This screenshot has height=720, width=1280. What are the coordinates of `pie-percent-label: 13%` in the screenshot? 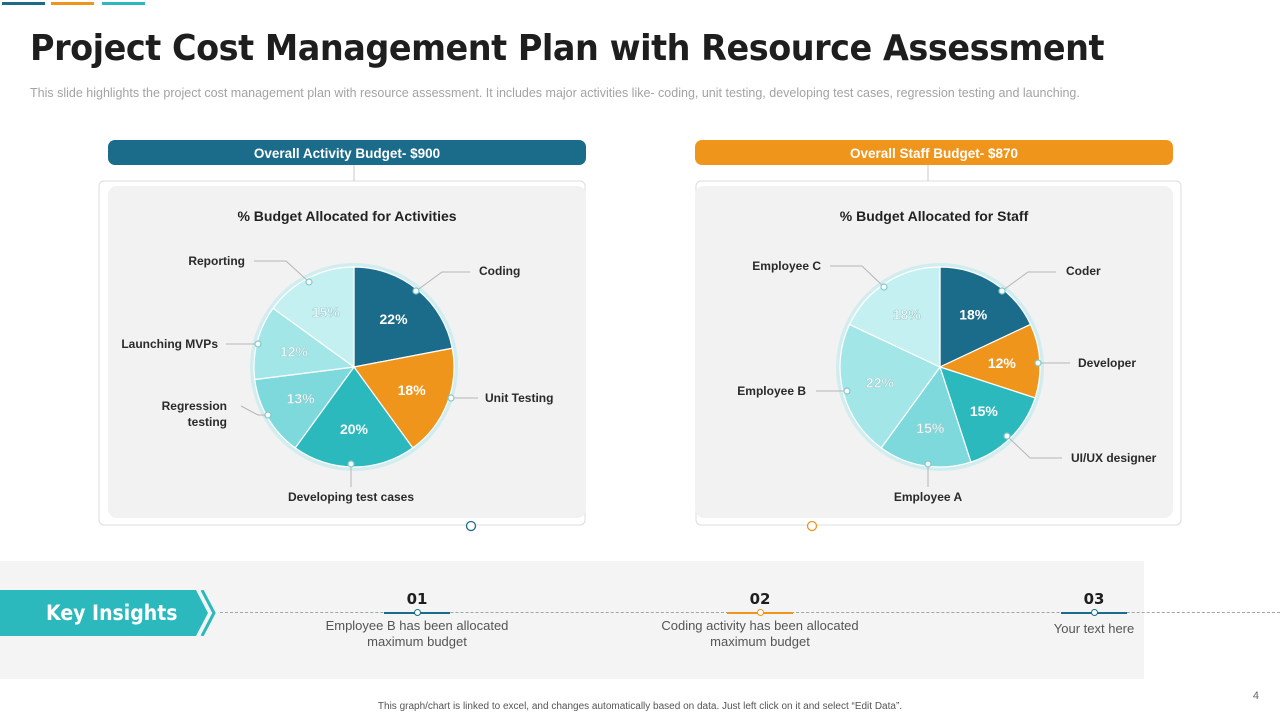 It's located at (301, 399).